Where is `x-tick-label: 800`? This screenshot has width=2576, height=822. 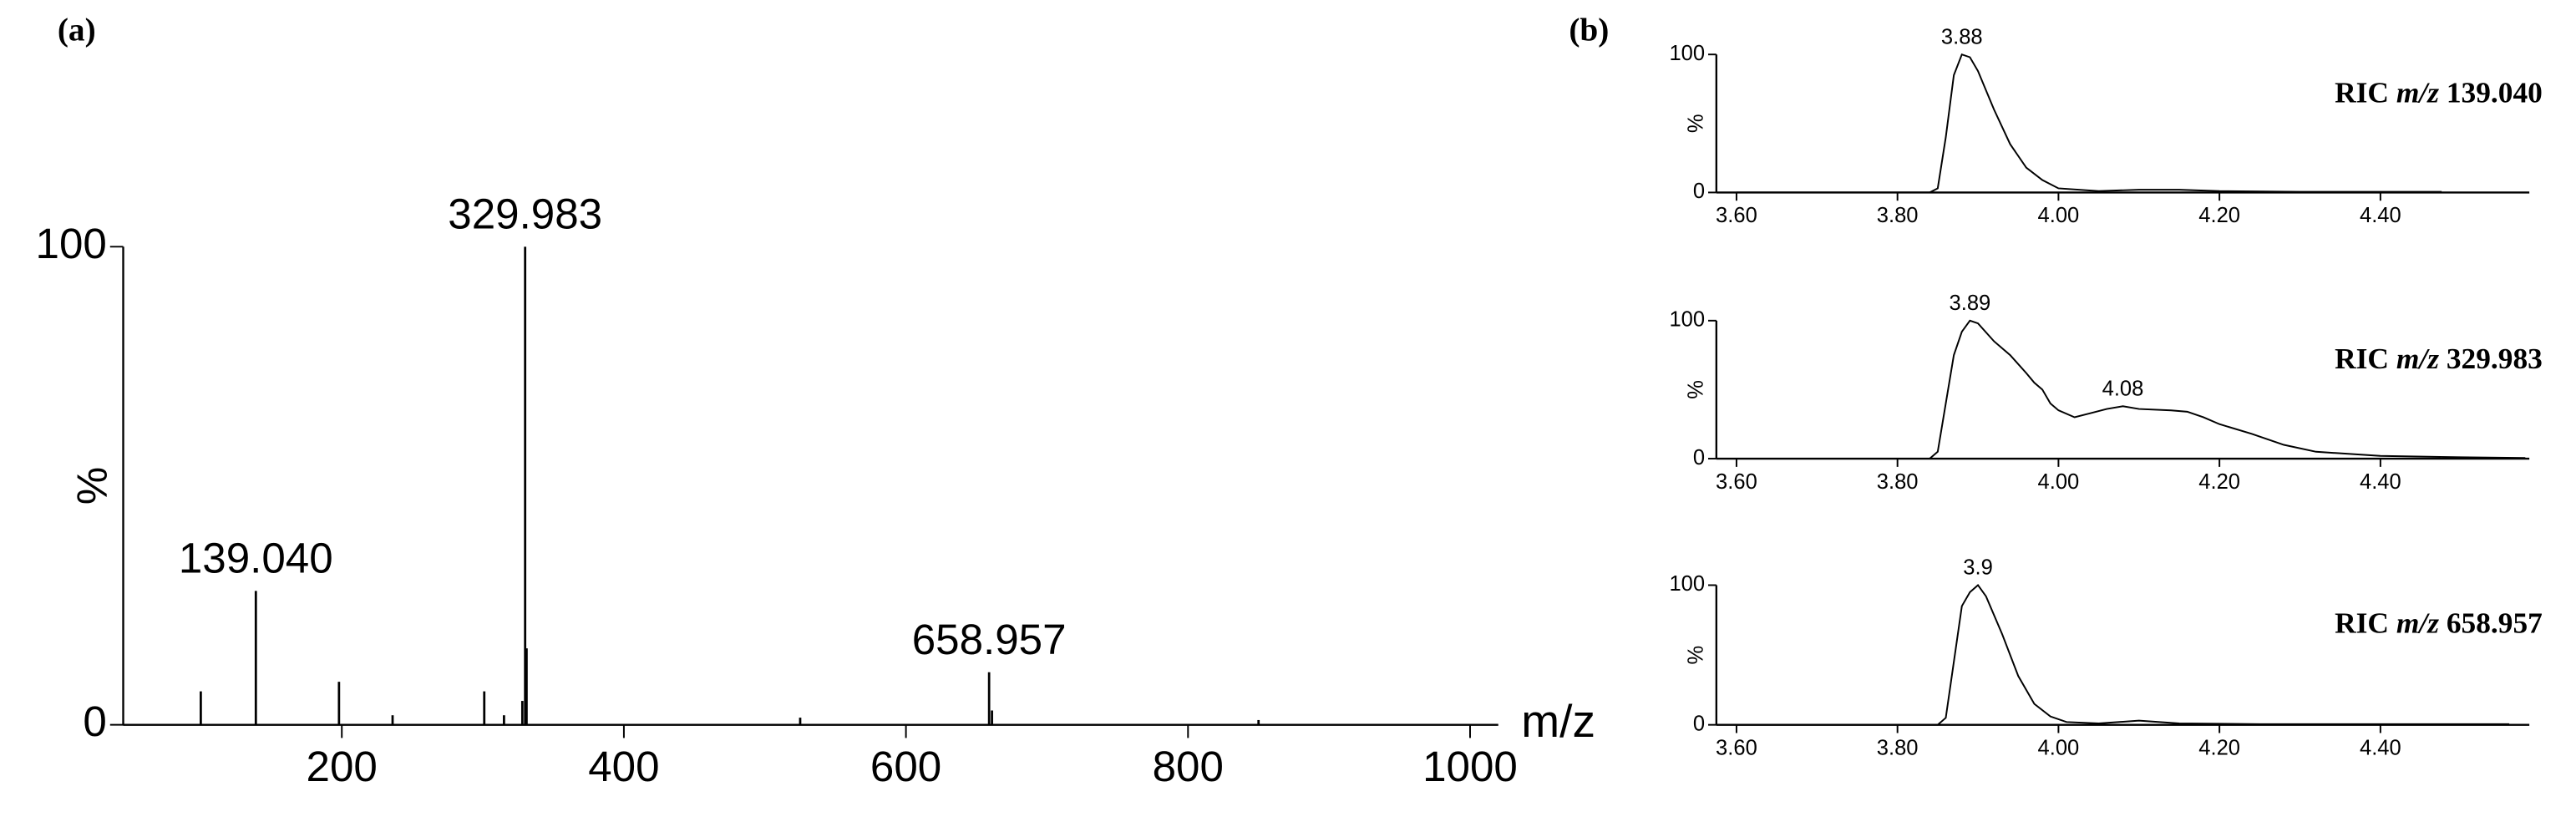
x-tick-label: 800 is located at coordinates (1188, 766).